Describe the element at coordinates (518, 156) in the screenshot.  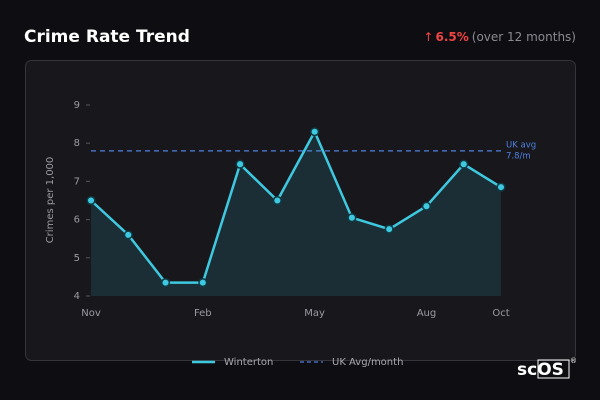
I see `reference-label: 7.8/m` at that location.